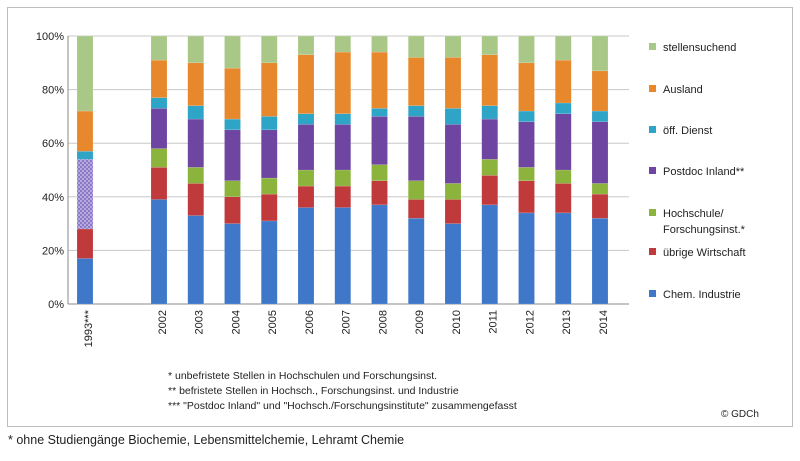 This screenshot has height=461, width=800. Describe the element at coordinates (89, 328) in the screenshot. I see `x-tick-label: 1993***` at that location.